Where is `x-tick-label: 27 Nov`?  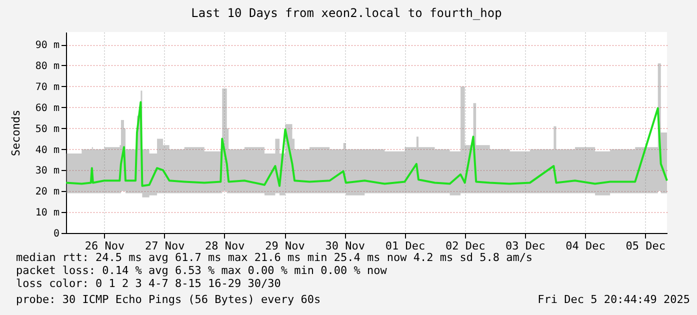 x-tick-label: 27 Nov is located at coordinates (165, 246).